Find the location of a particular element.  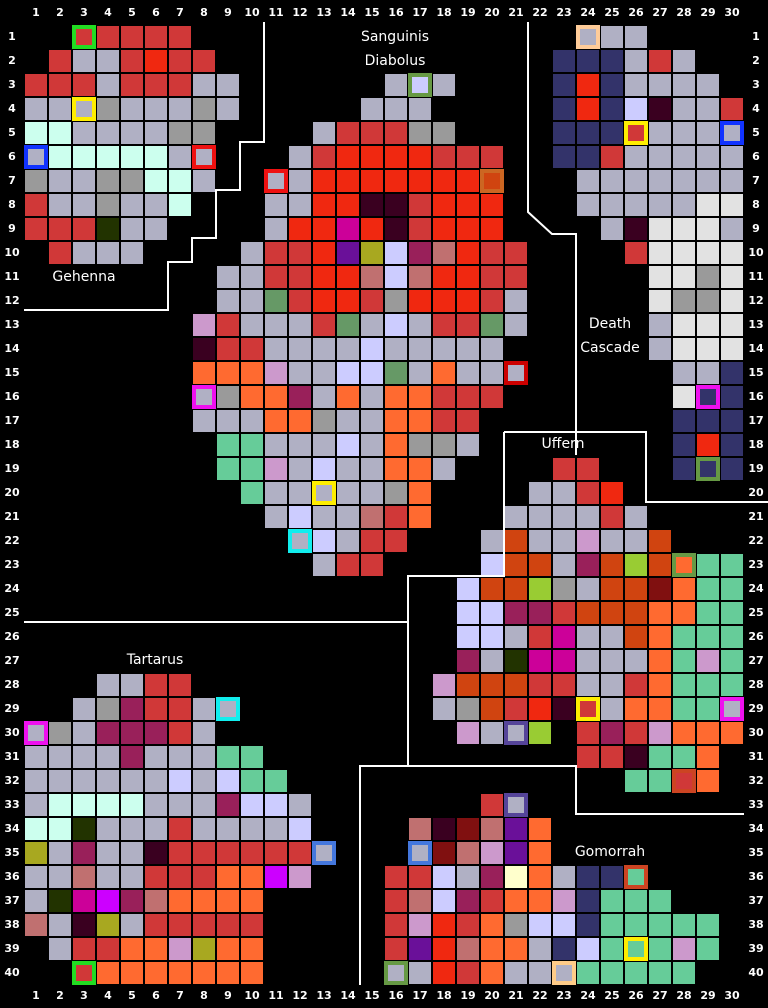

row-label: 33 is located at coordinates (11, 804).